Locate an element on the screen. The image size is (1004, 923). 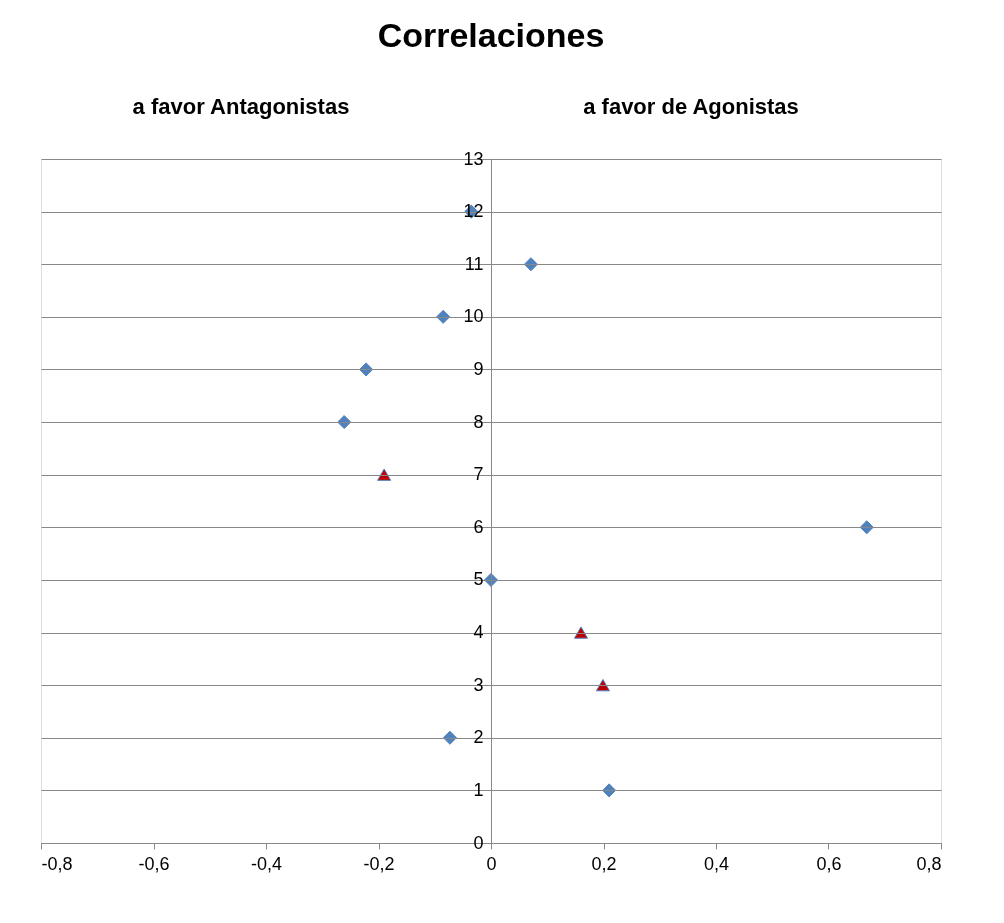
chart-title: Correlaciones is located at coordinates (491, 35).